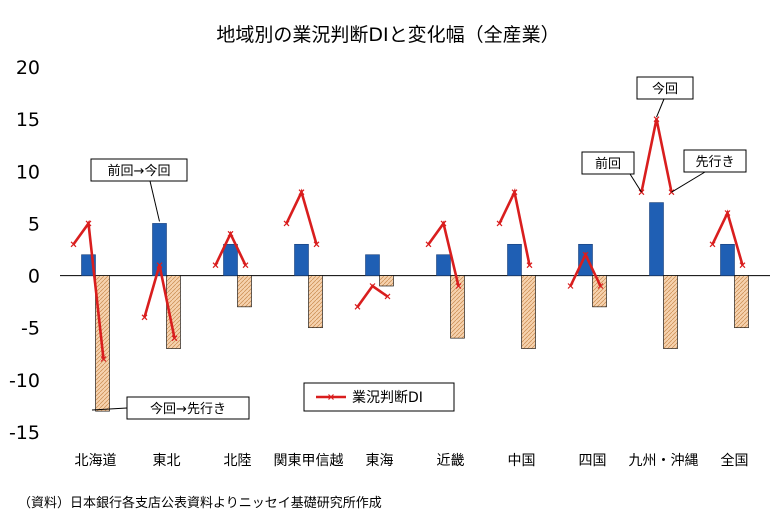 Image resolution: width=776 pixels, height=524 pixels. What do you see at coordinates (380, 461) in the screenshot?
I see `x-tick-label: 東海` at bounding box center [380, 461].